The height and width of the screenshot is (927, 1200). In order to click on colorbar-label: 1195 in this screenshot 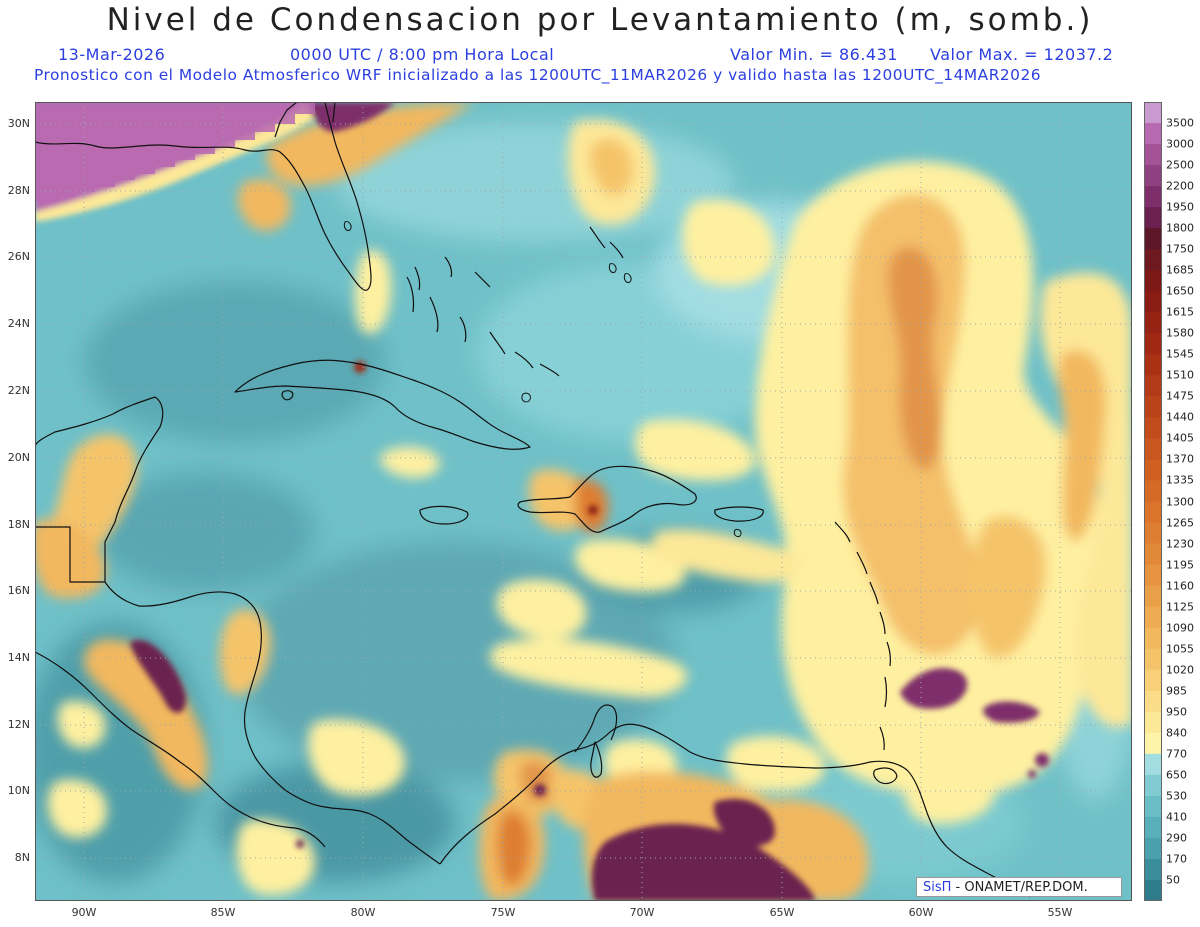, I will do `click(1180, 565)`.